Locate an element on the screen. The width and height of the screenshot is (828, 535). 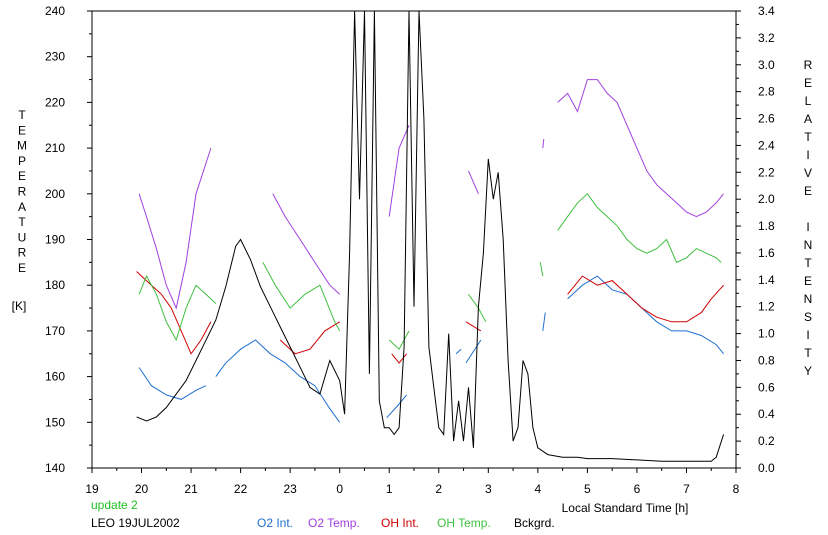
x-tick-label: 1 is located at coordinates (389, 489).